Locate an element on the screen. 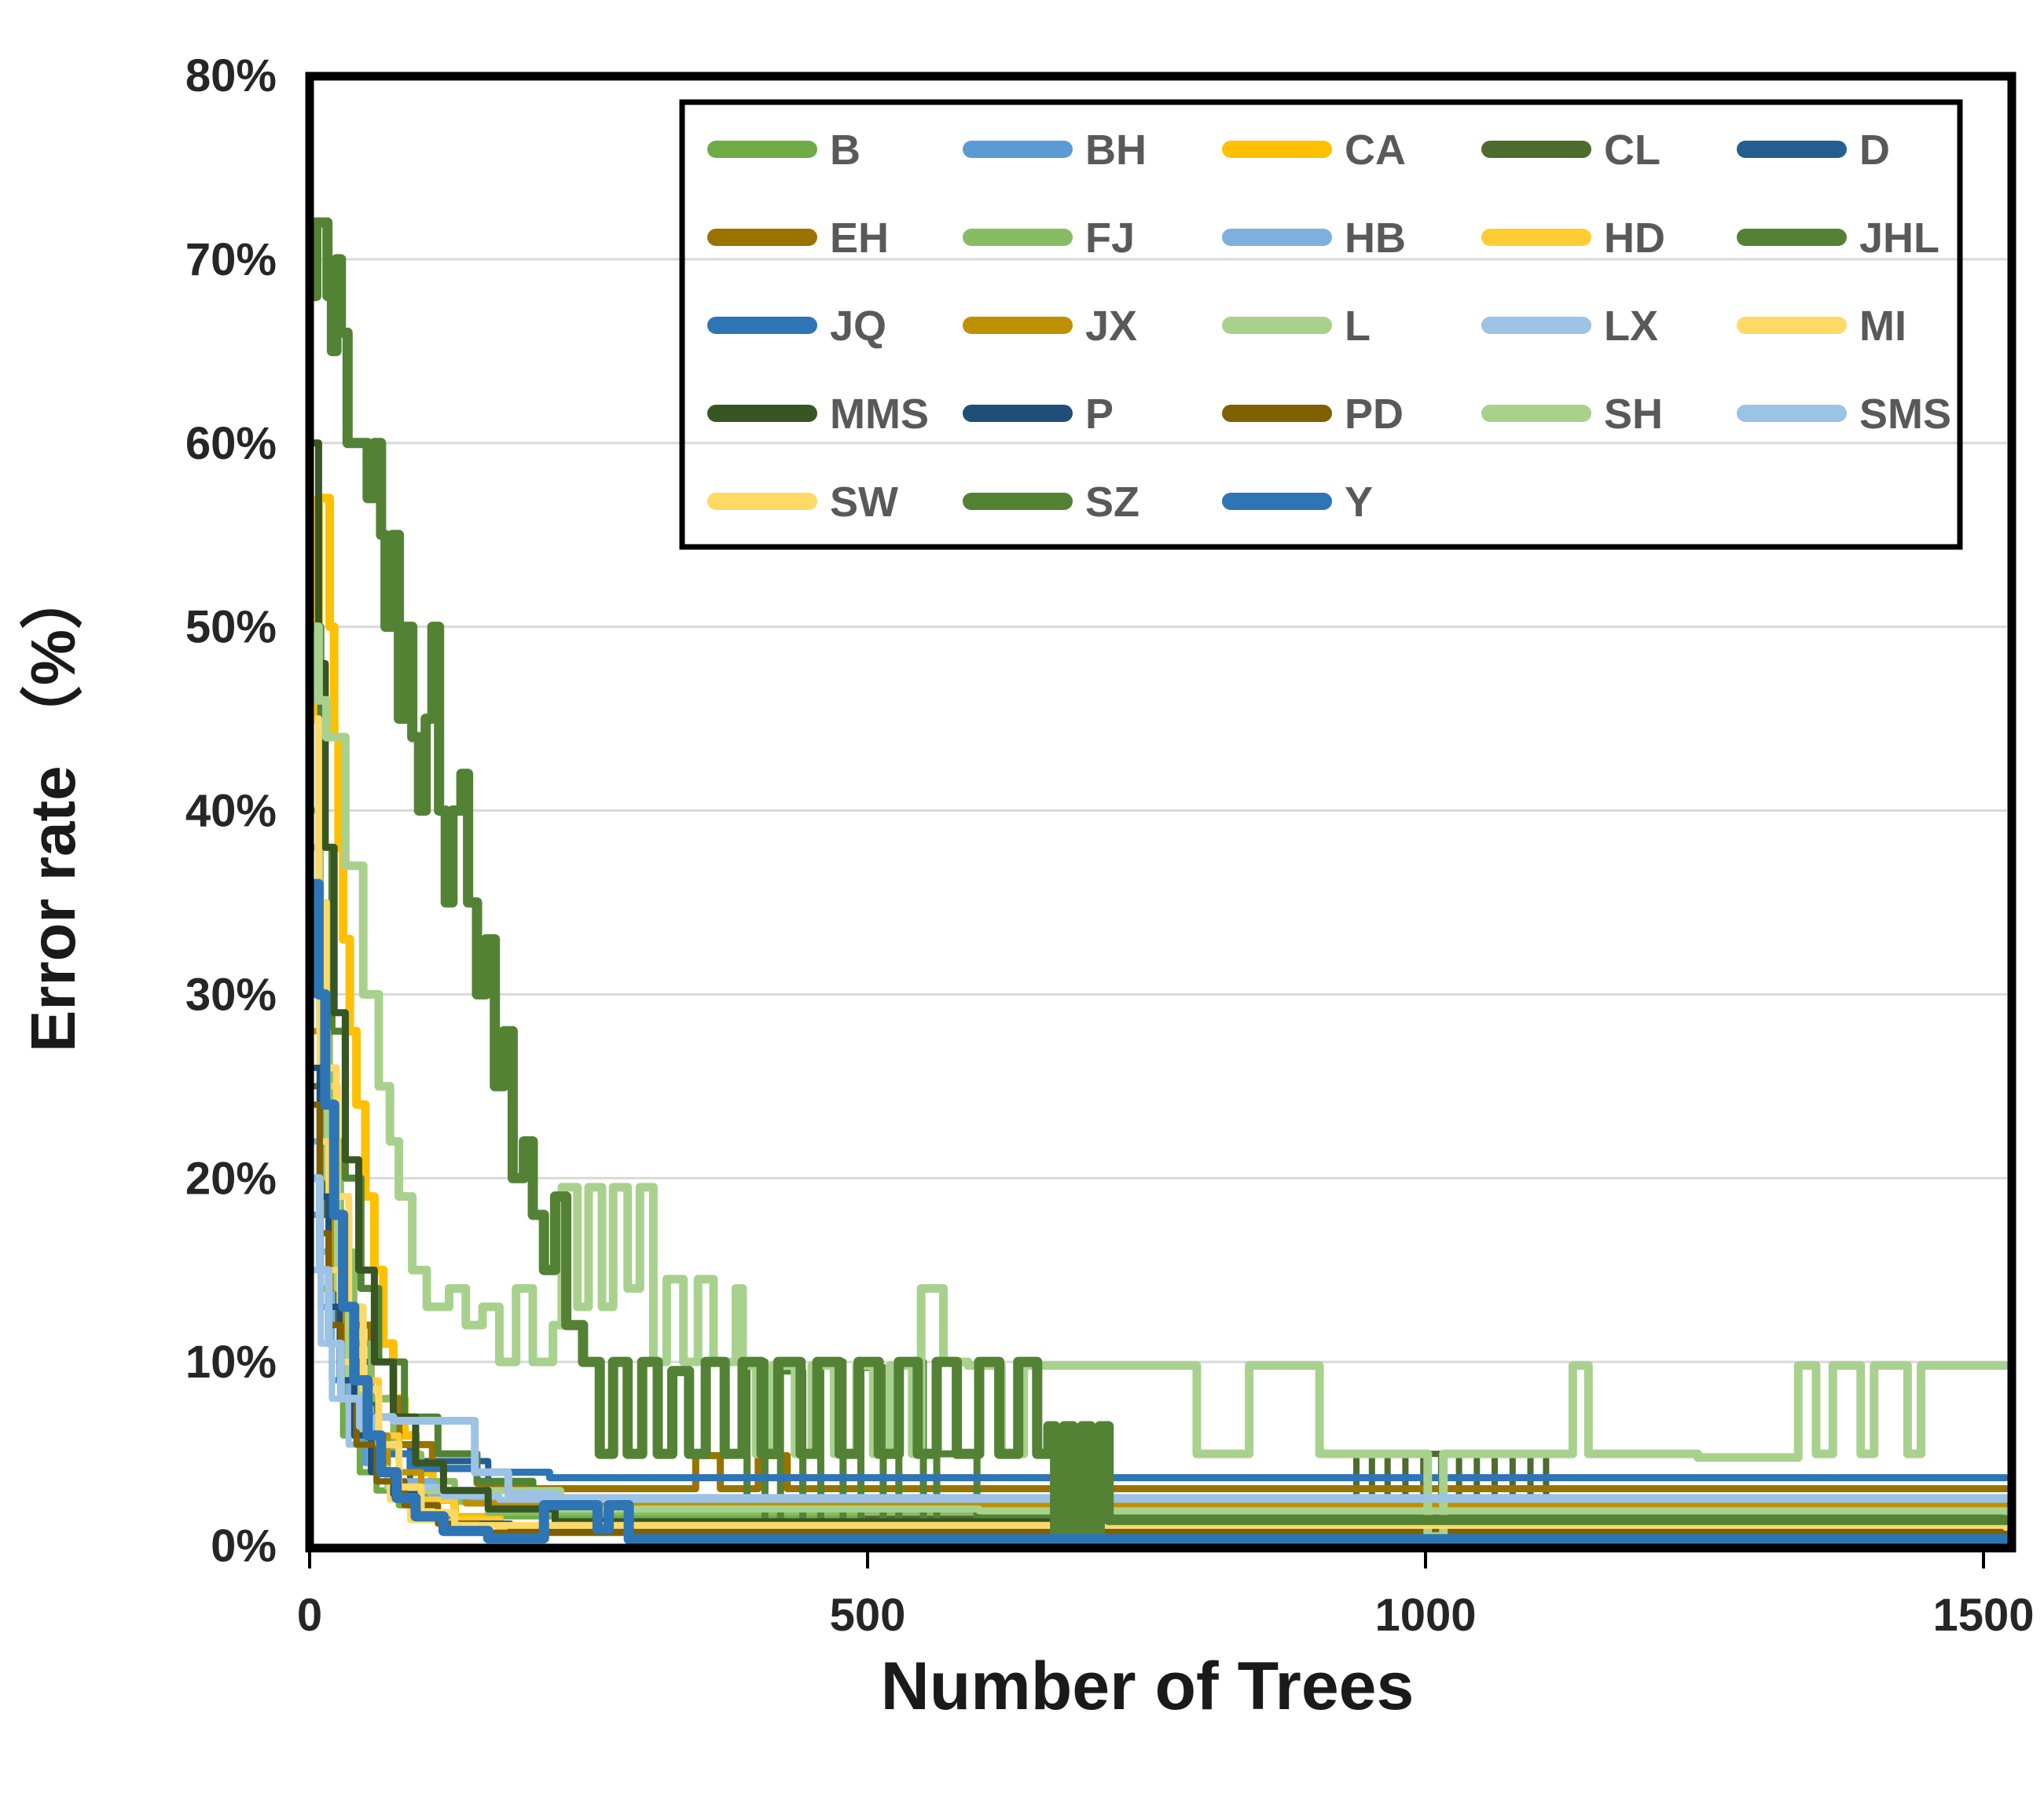 Image resolution: width=2044 pixels, height=1794 pixels. y-tick-label-30: 30% is located at coordinates (231, 994).